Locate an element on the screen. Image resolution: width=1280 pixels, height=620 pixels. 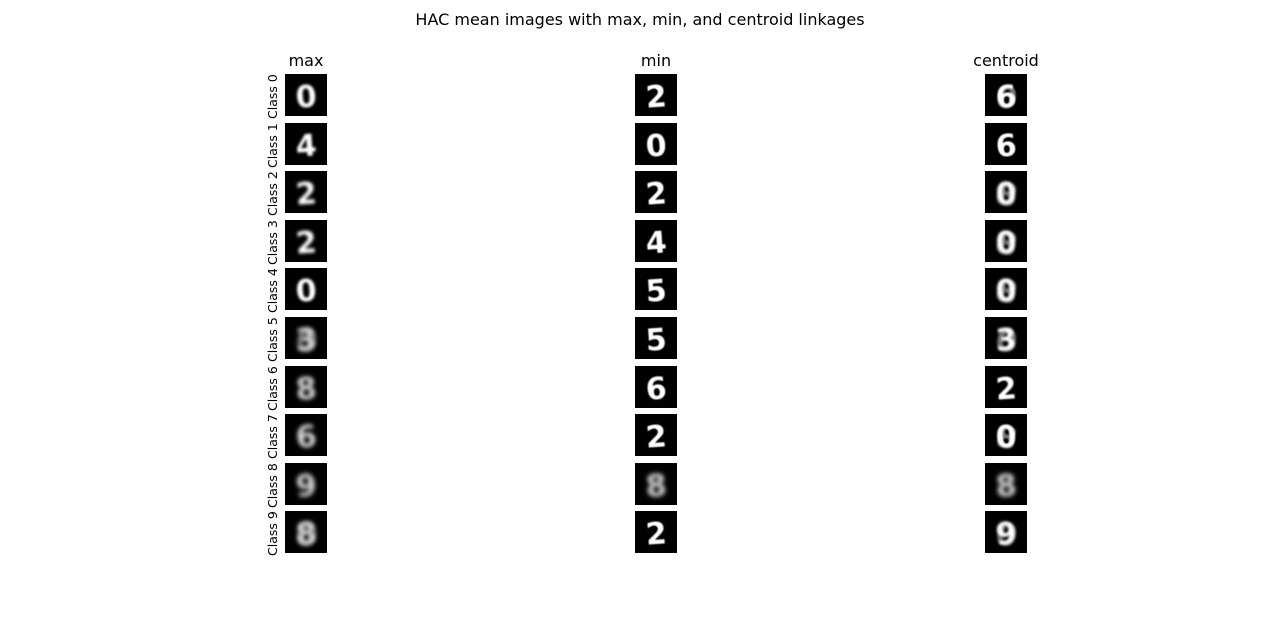
row-label: Class 9 is located at coordinates (272, 534).